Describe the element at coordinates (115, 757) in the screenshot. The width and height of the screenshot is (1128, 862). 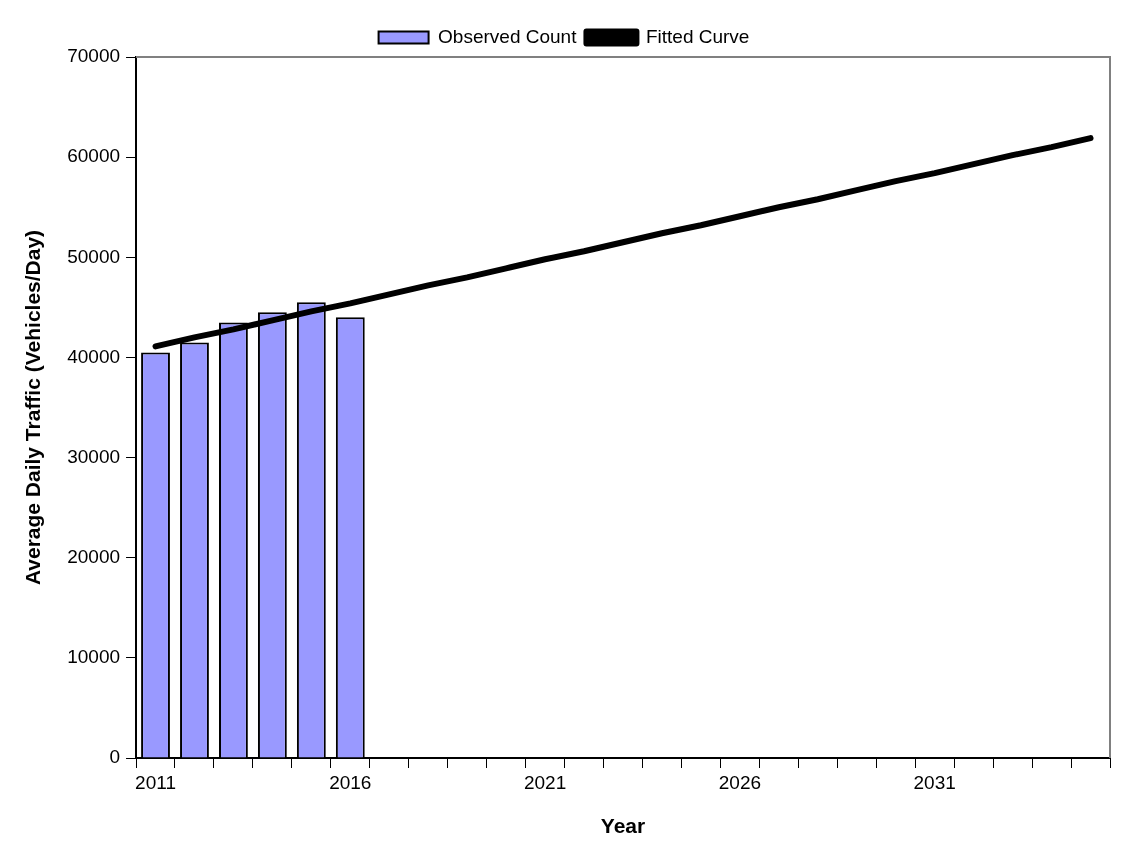
I see `y-tick-label: 0` at that location.